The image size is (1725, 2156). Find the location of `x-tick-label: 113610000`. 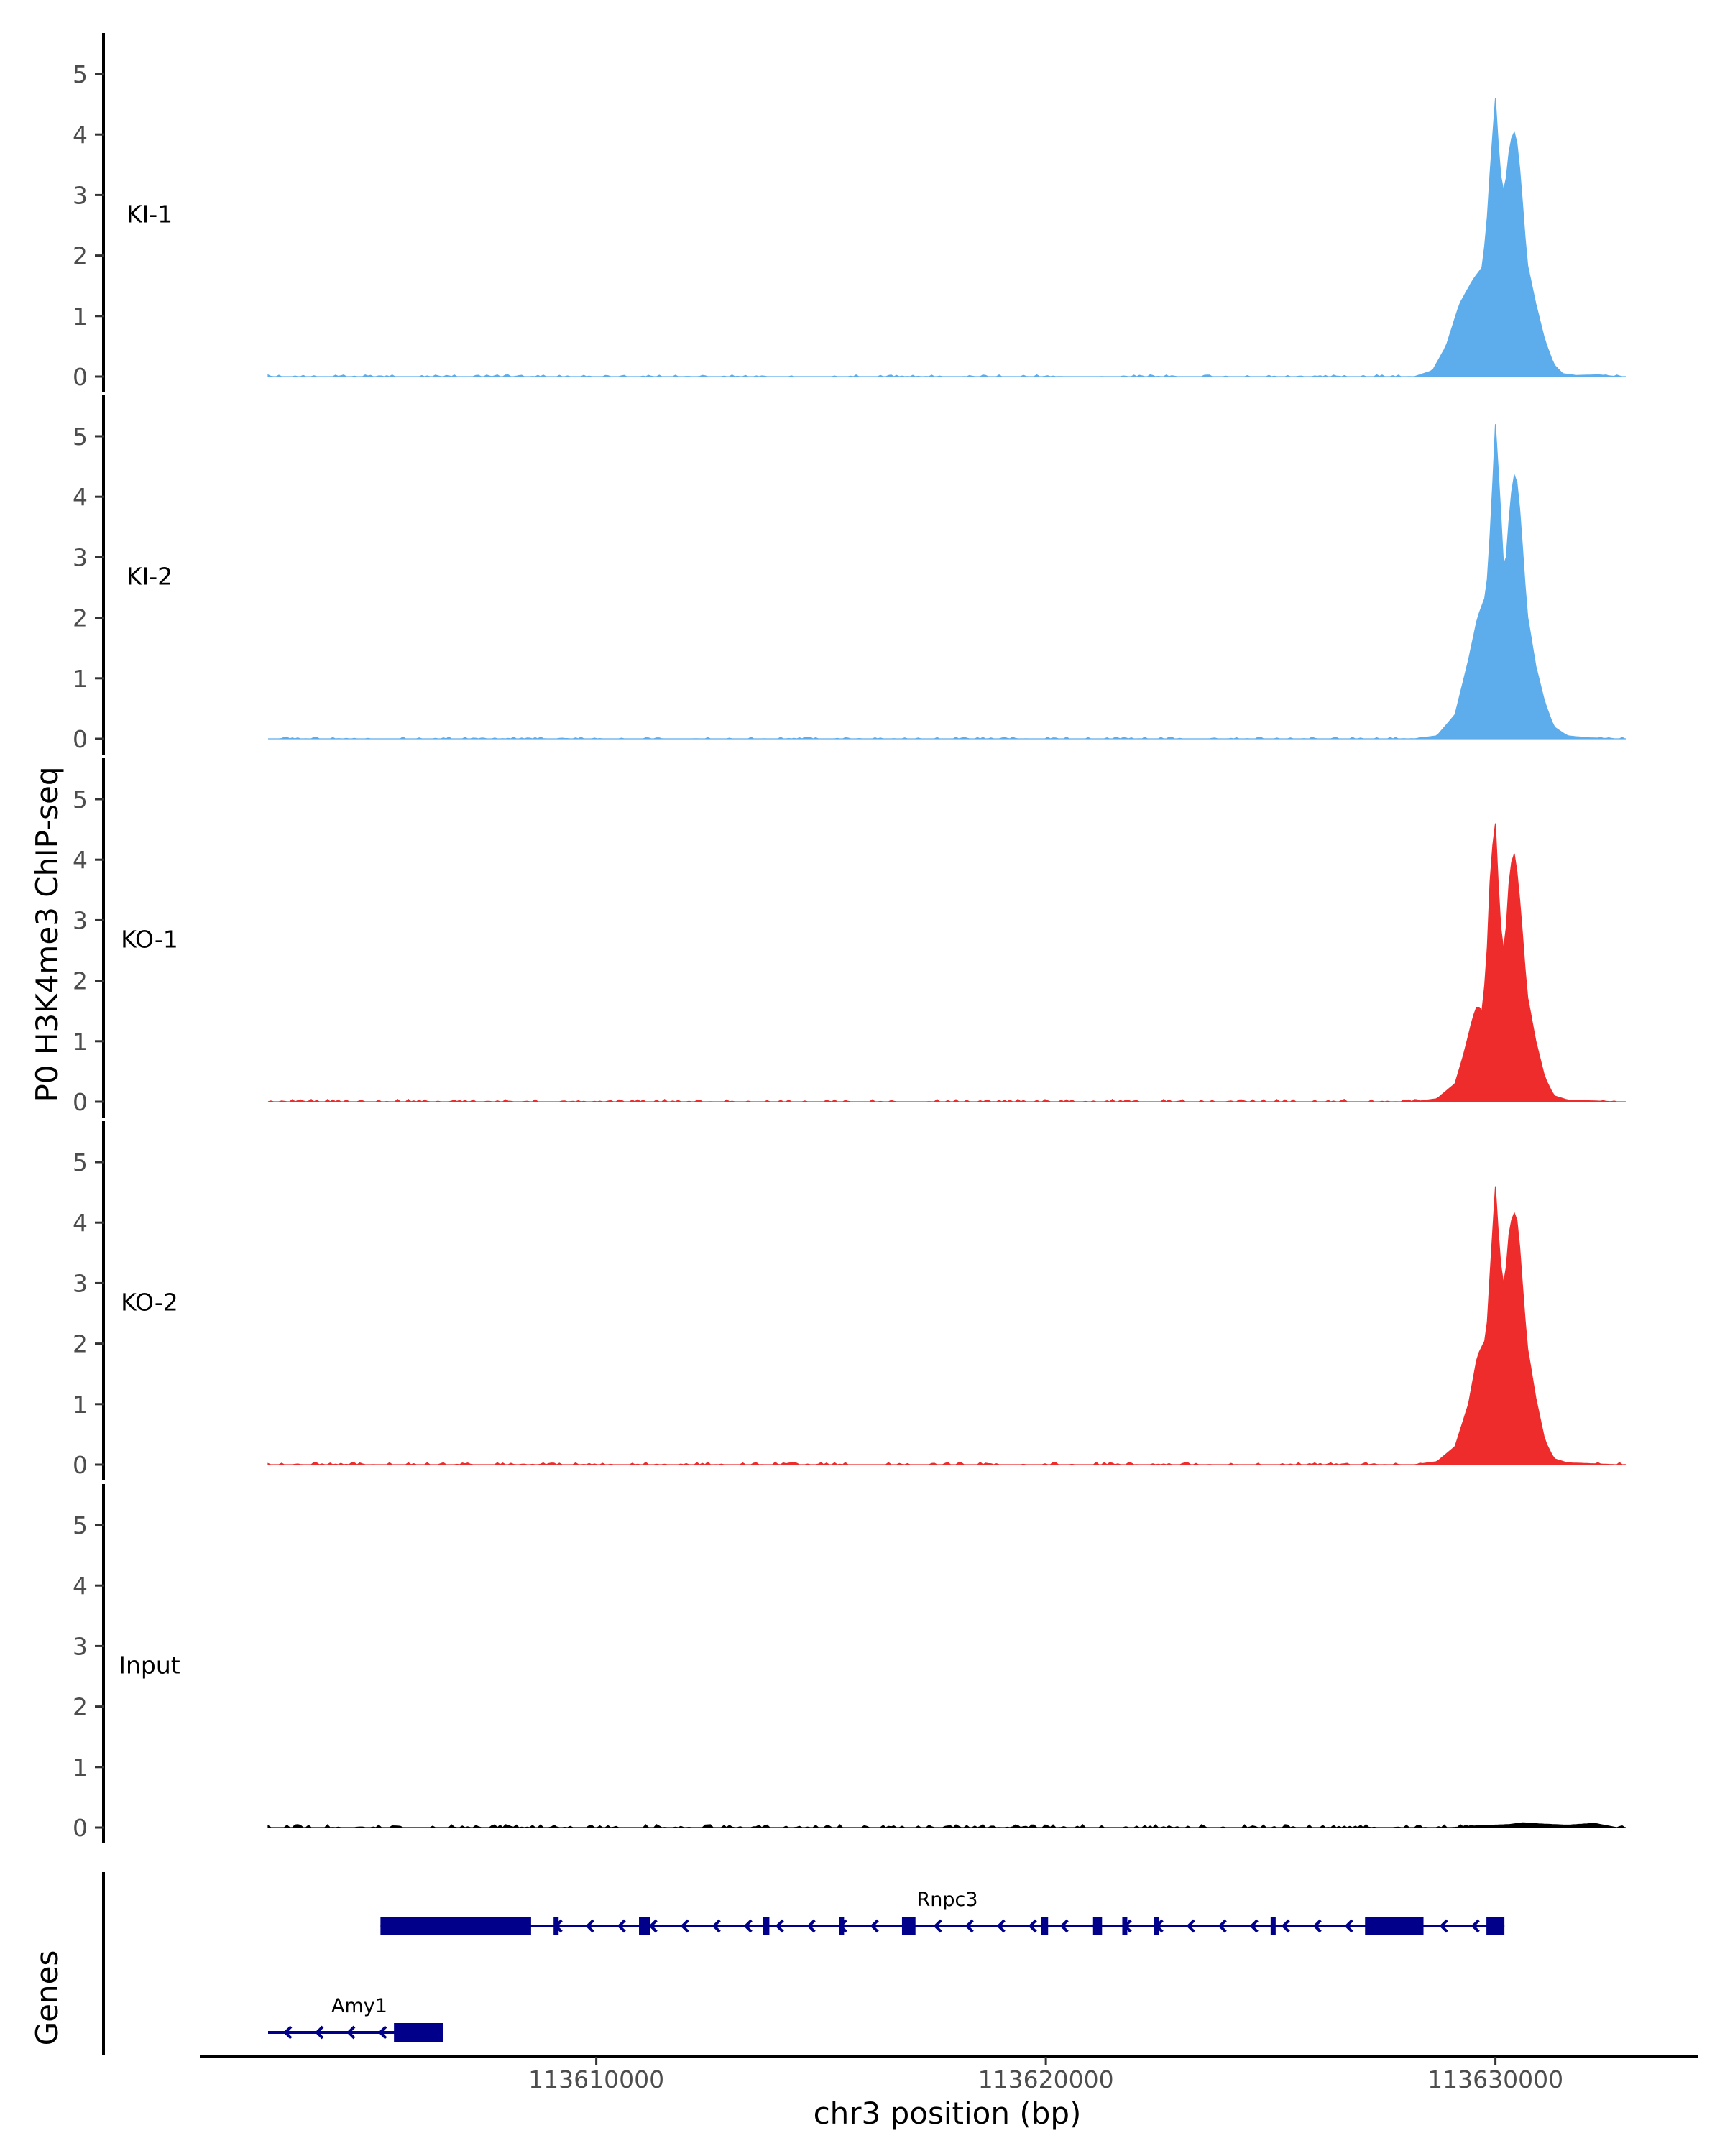

x-tick-label: 113610000 is located at coordinates (596, 2079).